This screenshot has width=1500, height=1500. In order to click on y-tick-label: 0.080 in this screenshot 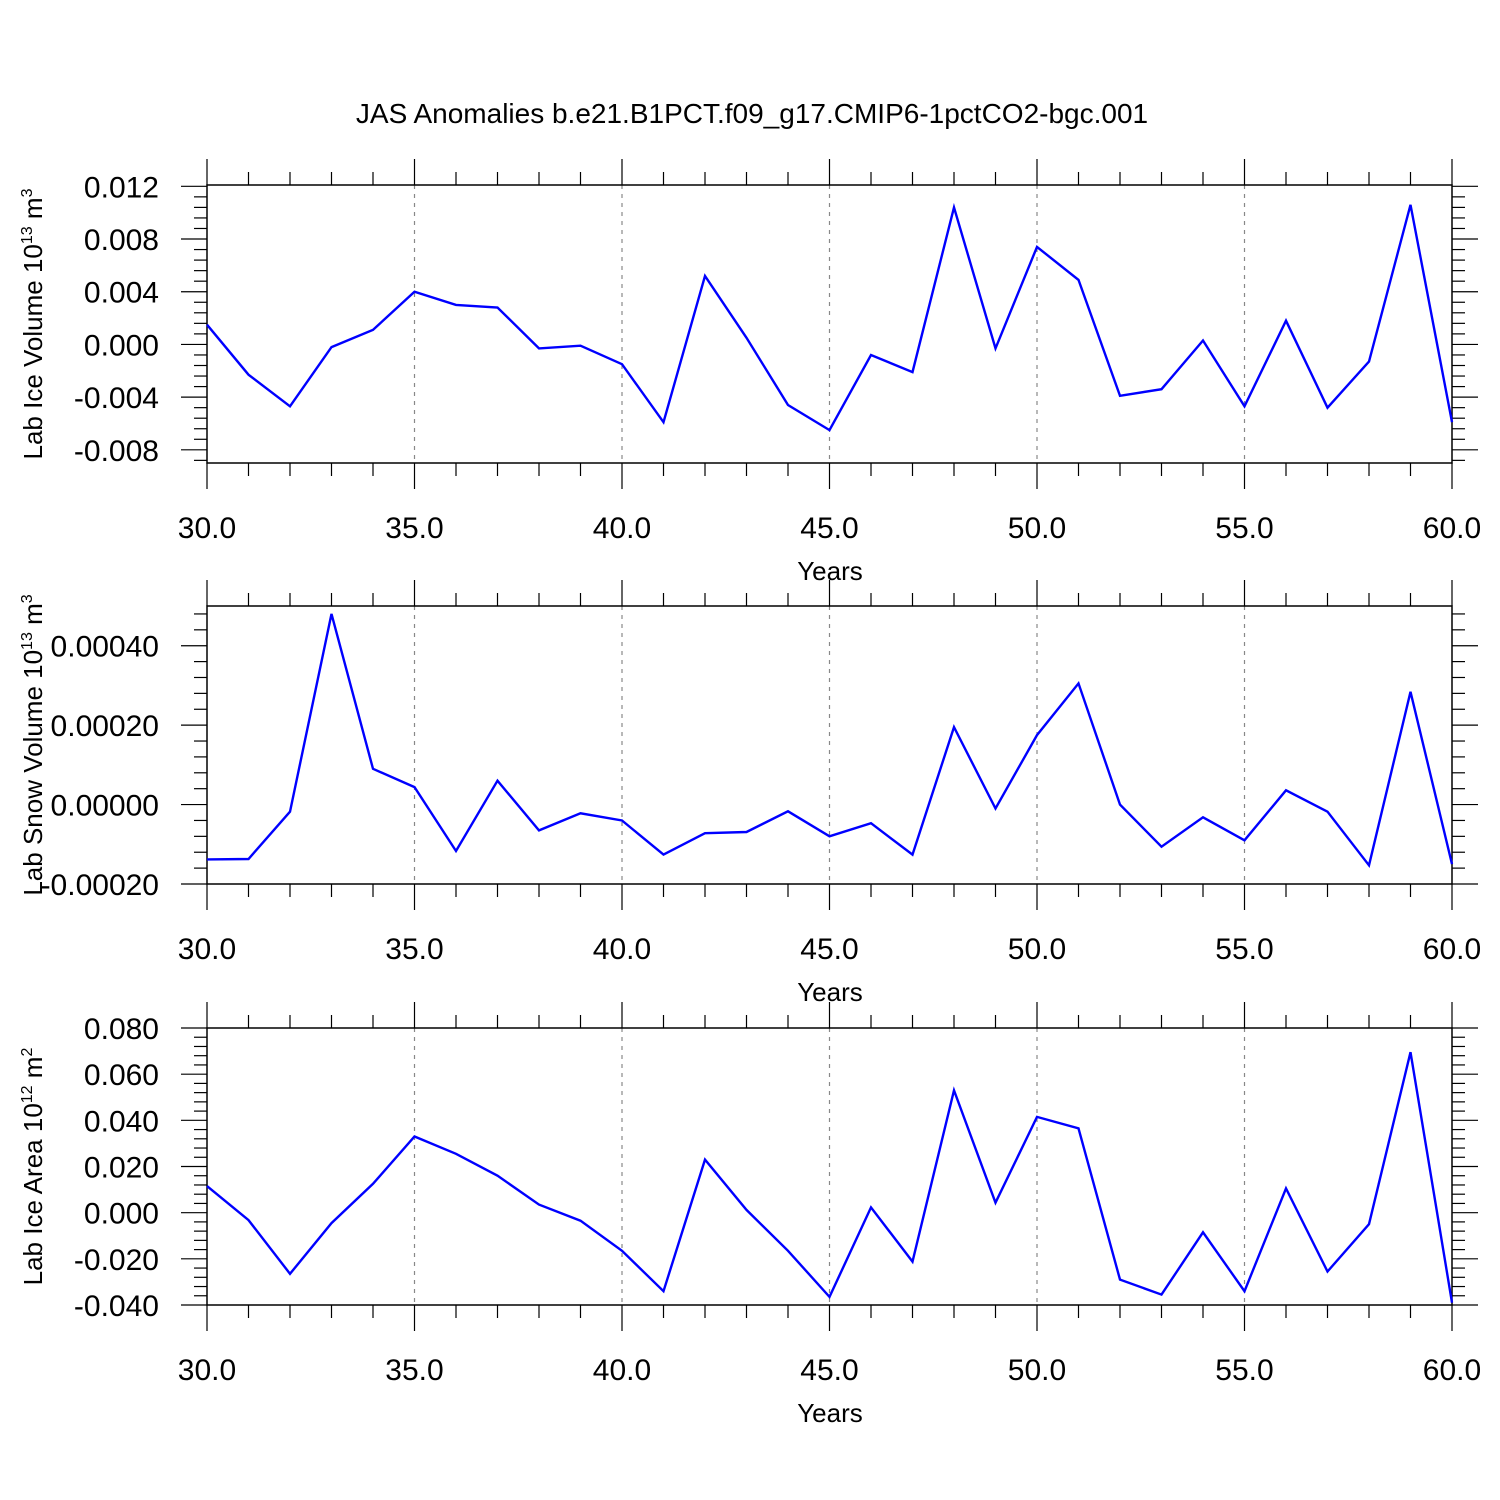, I will do `click(121, 1029)`.